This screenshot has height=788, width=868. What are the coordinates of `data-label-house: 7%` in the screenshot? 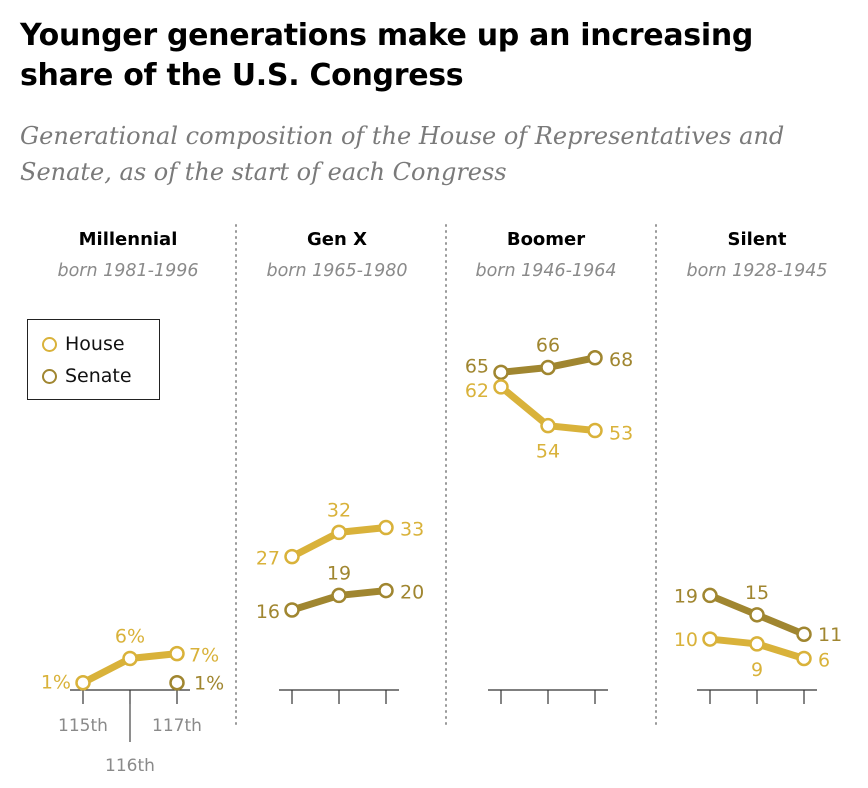 It's located at (204, 656).